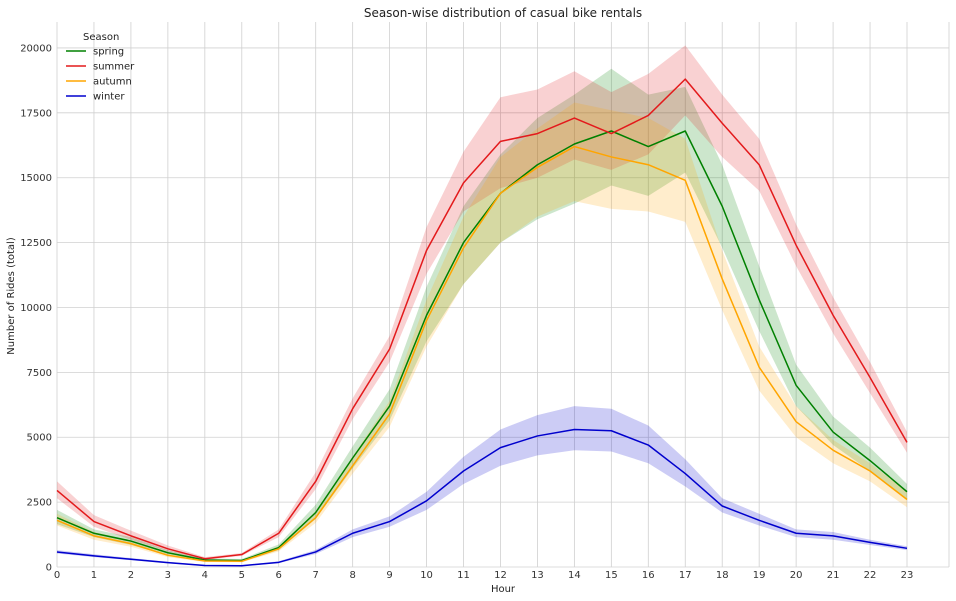 This screenshot has width=956, height=601. Describe the element at coordinates (94, 575) in the screenshot. I see `x-tick-label: 1` at that location.